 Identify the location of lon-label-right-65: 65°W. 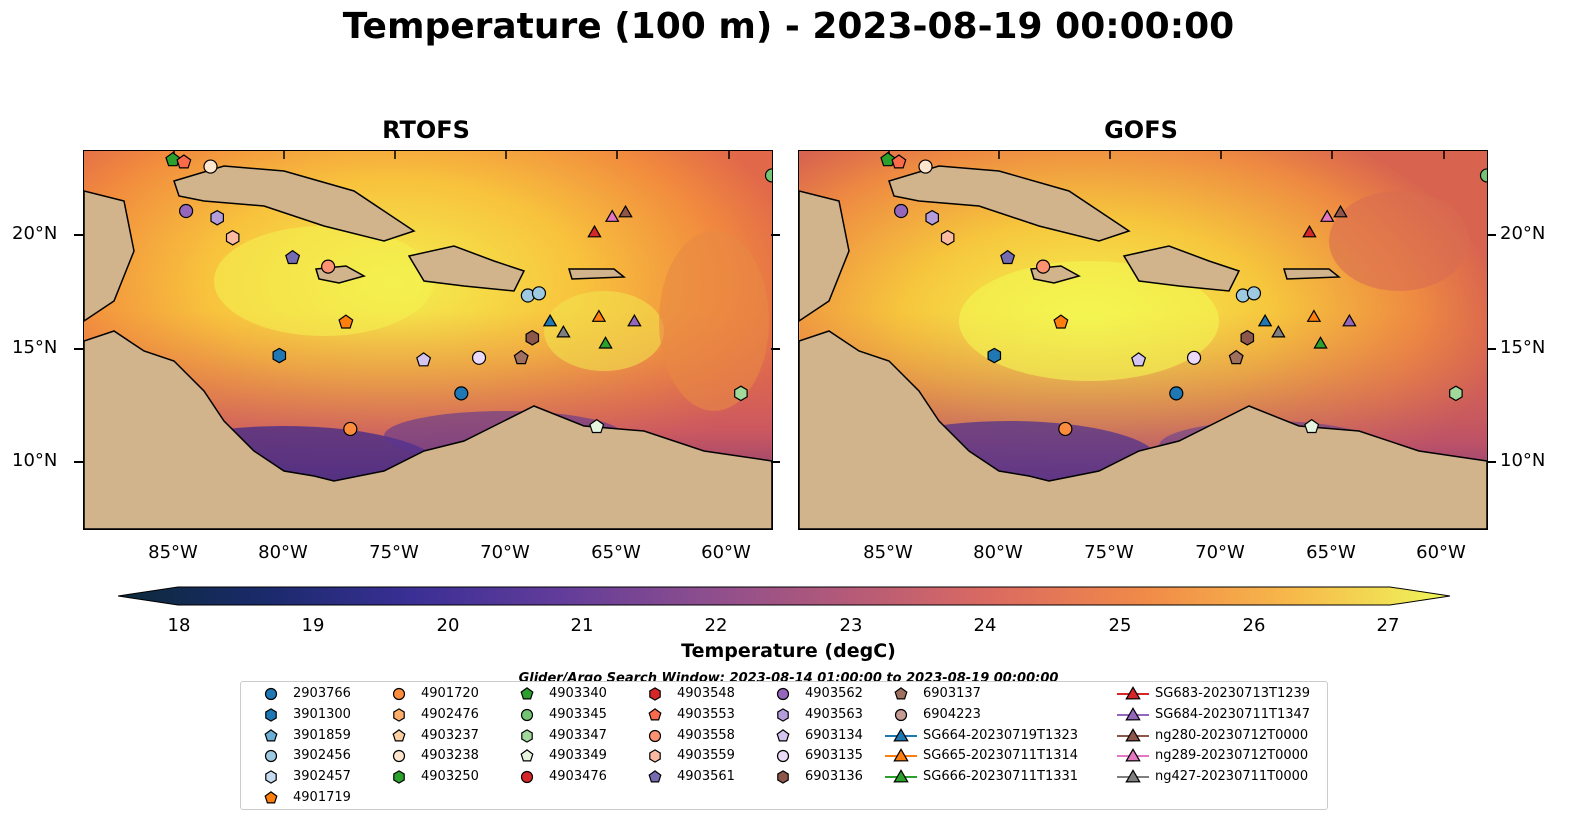
(1331, 552).